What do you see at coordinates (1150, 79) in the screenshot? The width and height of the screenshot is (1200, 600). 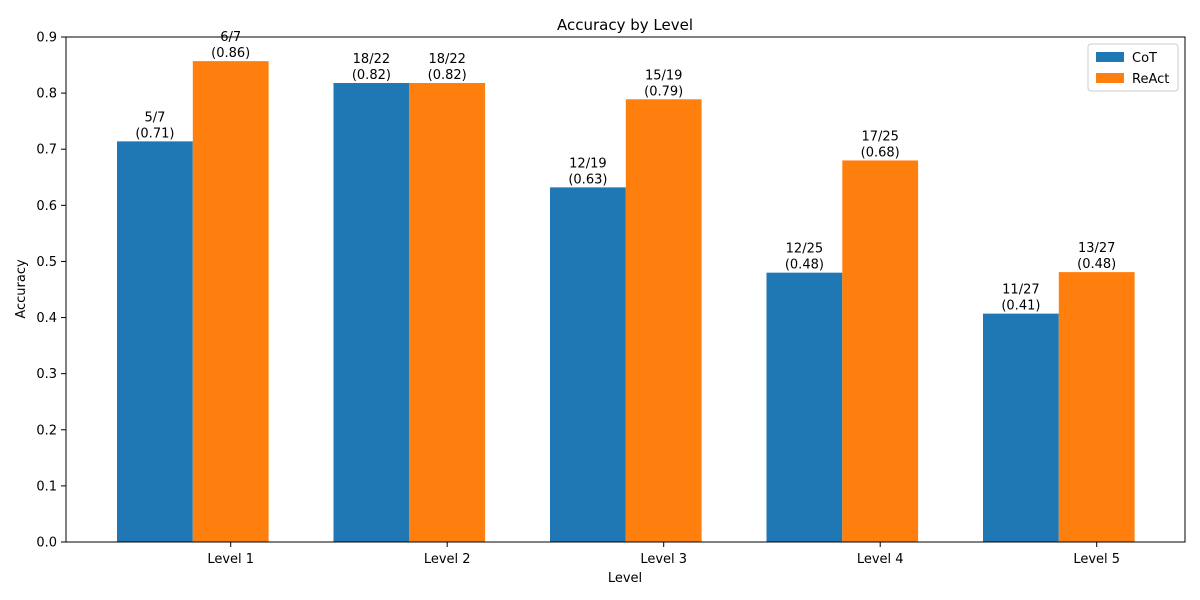 I see `legend-label-react: ReAct` at bounding box center [1150, 79].